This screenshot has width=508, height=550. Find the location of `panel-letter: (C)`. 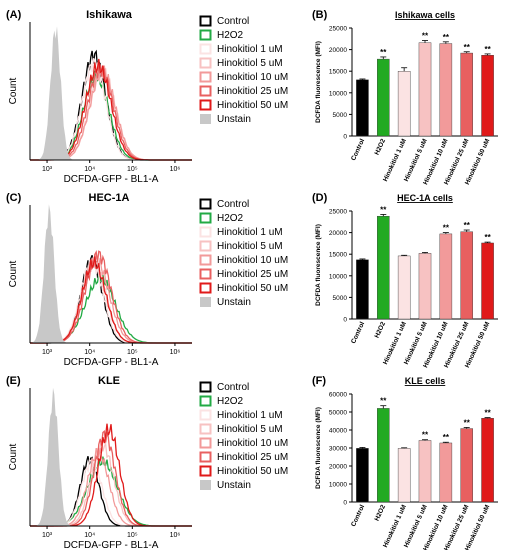

panel-letter: (C) is located at coordinates (14, 198).